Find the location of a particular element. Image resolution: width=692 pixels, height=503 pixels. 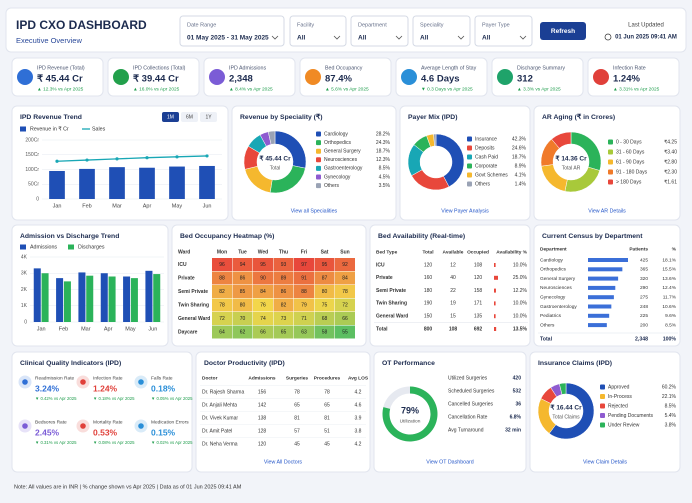

panel-title: OT Performance is located at coordinates (408, 363).